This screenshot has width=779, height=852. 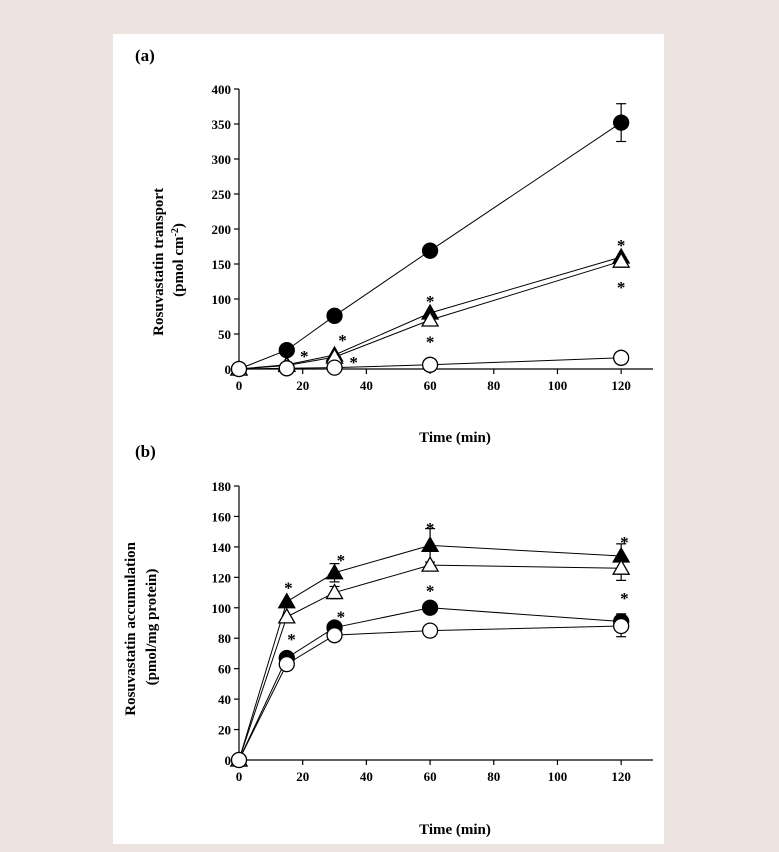 What do you see at coordinates (430, 385) in the screenshot?
I see `chart-a-x-tick-label: 60` at bounding box center [430, 385].